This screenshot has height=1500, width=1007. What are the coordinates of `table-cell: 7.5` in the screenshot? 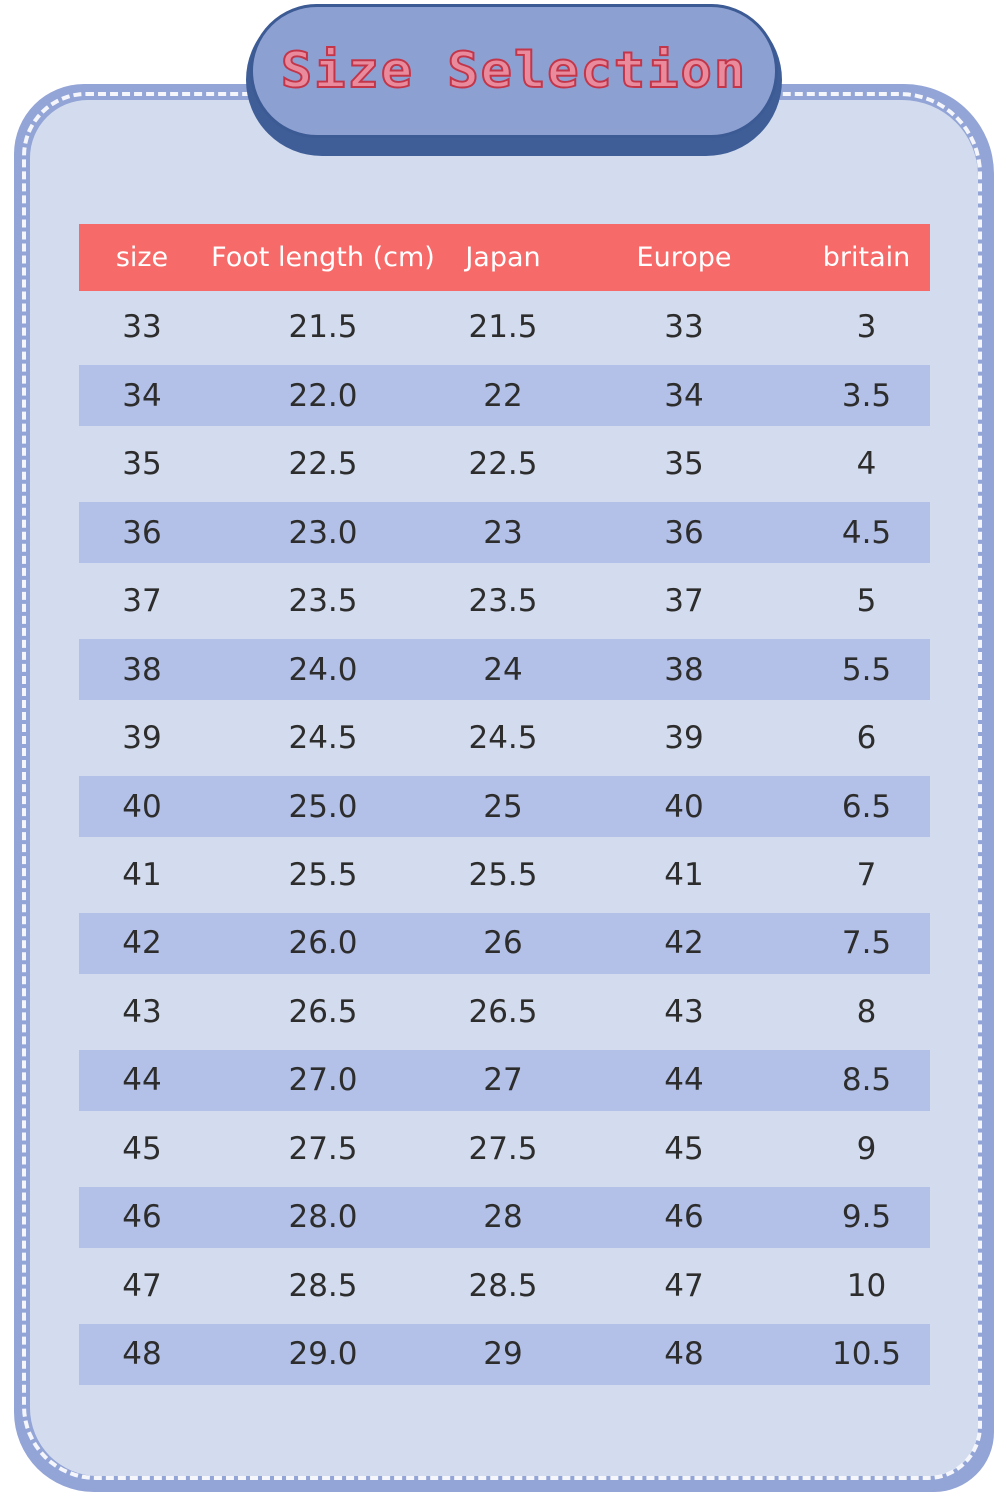 It's located at (866, 943).